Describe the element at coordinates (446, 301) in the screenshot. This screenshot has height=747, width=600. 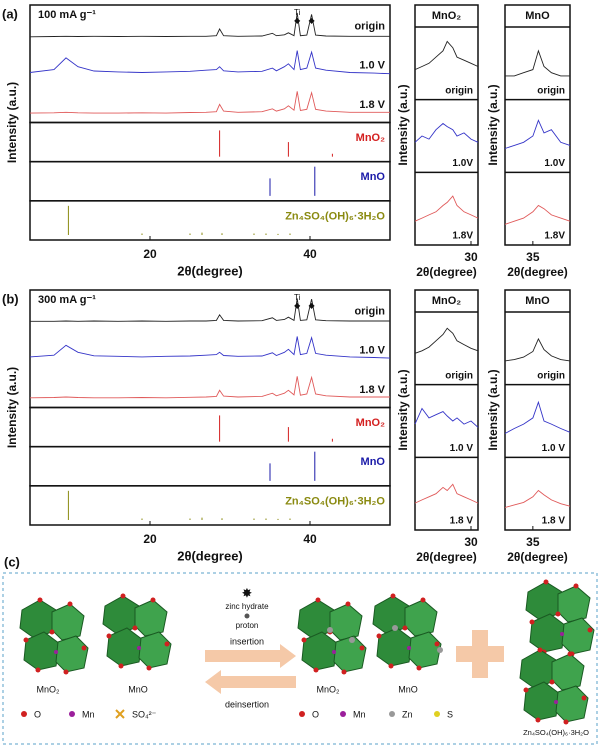
I see `chart-title: MnO₂` at that location.